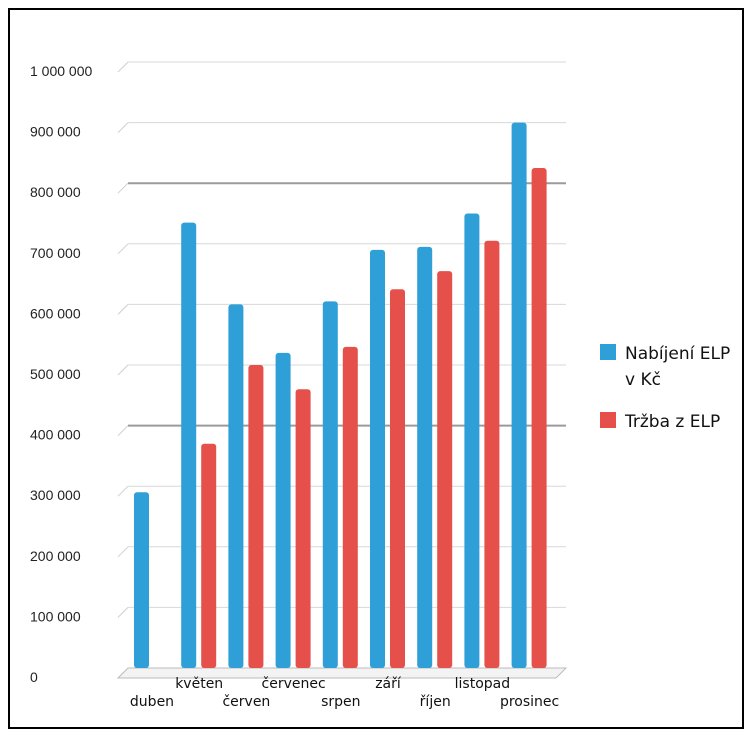 The image size is (754, 737). Describe the element at coordinates (435, 702) in the screenshot. I see `x-category-label: říjen` at that location.